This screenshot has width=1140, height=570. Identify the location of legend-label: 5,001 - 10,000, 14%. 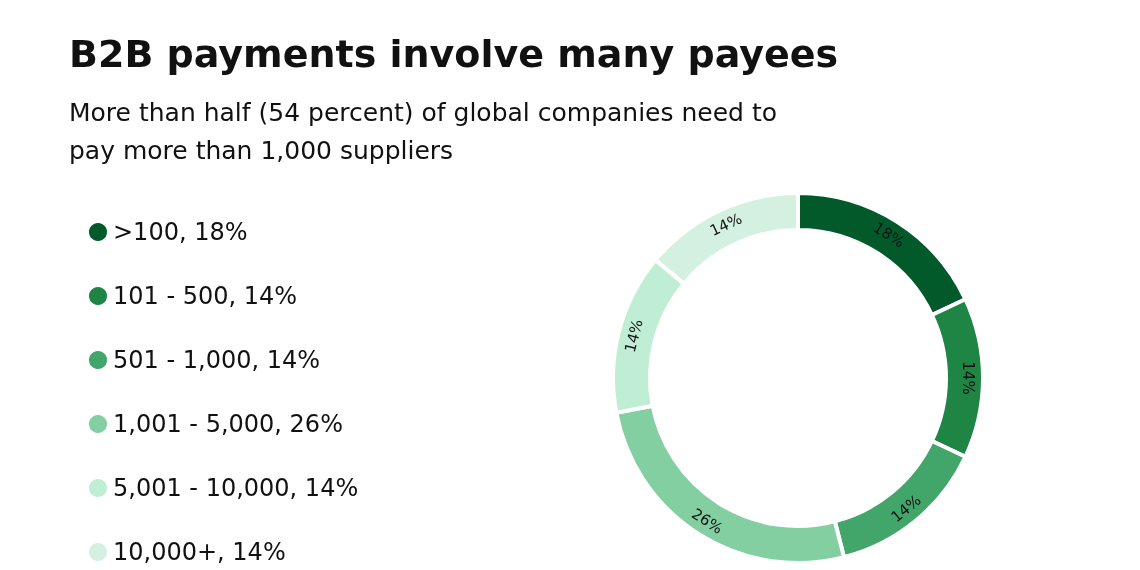
(236, 488).